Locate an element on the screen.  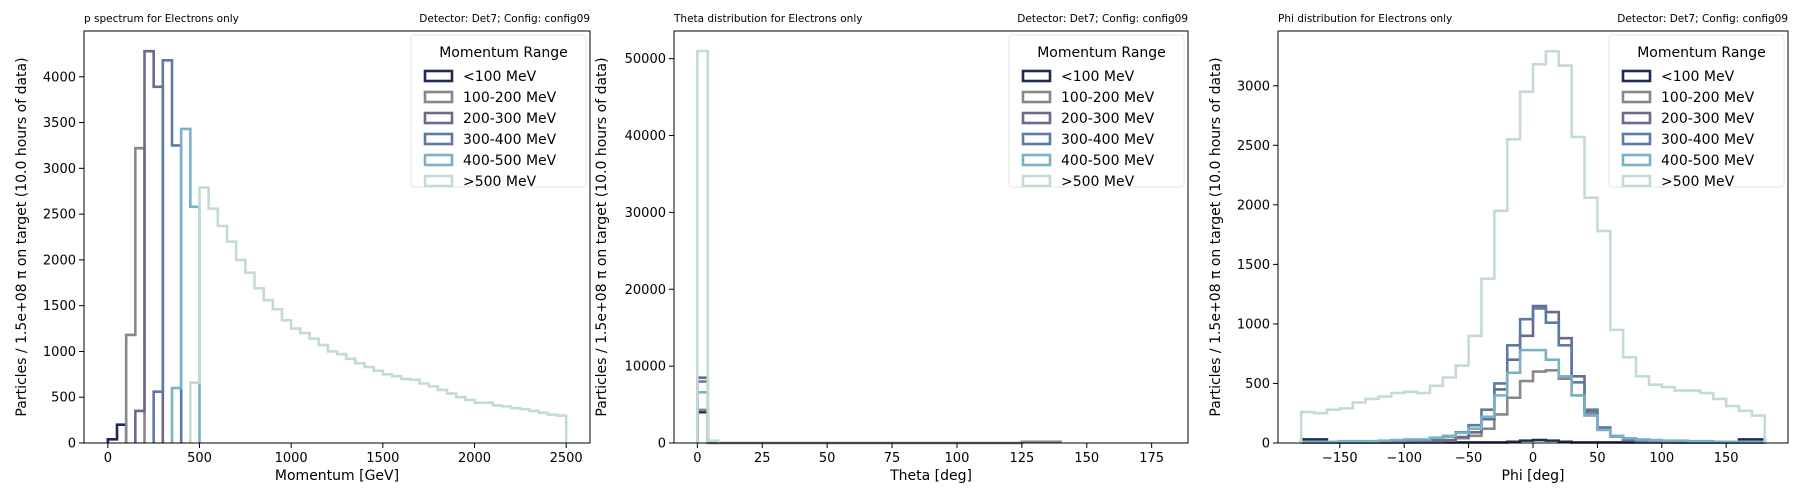
x-tick-label: 500 is located at coordinates (199, 458).